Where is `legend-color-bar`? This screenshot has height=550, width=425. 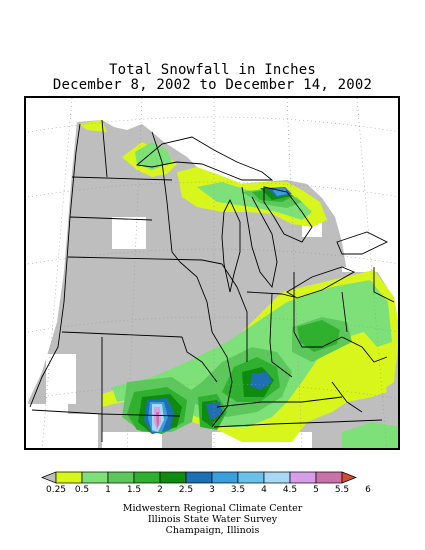
legend-color-bar is located at coordinates (199, 477).